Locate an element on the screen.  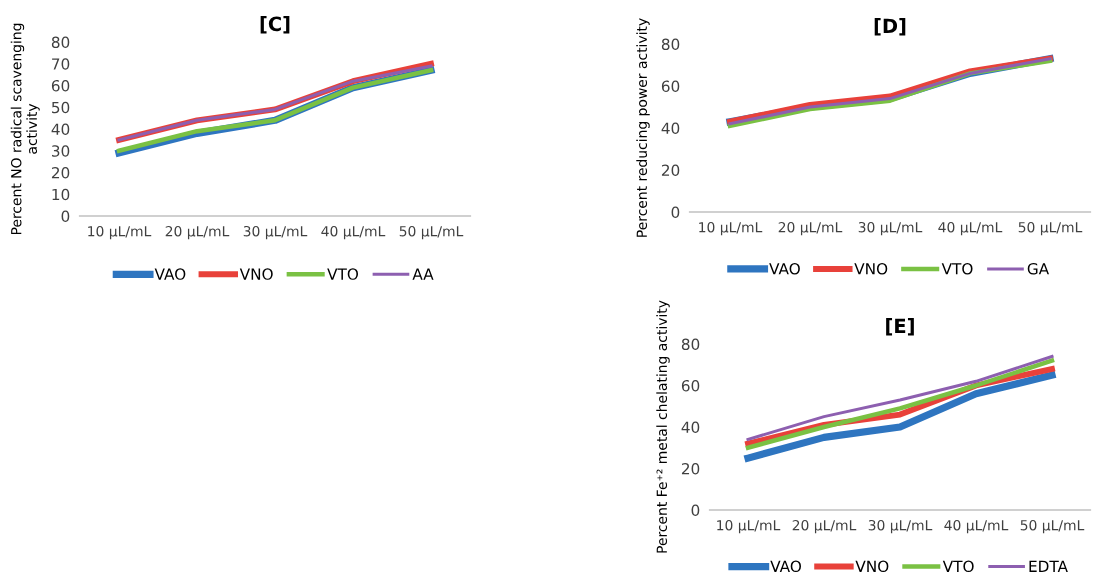
chart-title: [E] is located at coordinates (900, 327).